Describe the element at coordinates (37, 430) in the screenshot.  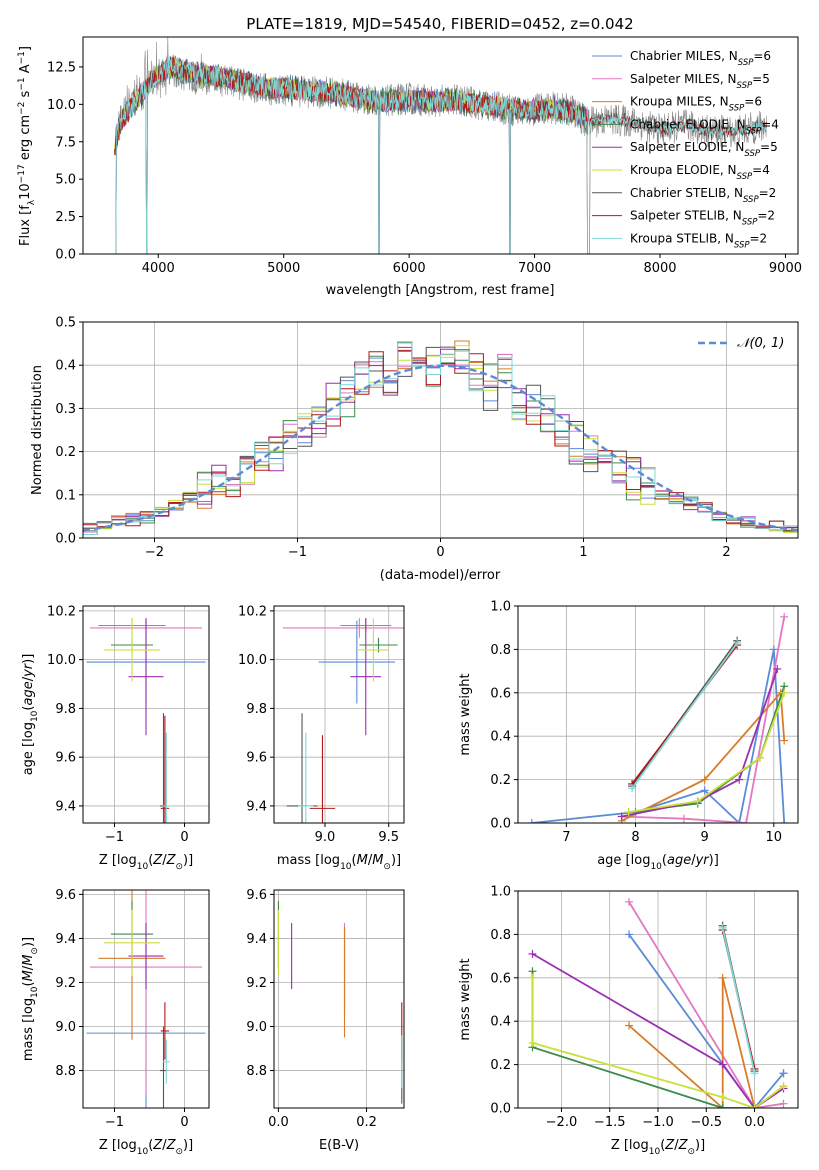
I see `svg-text: Normed distribution` at that location.